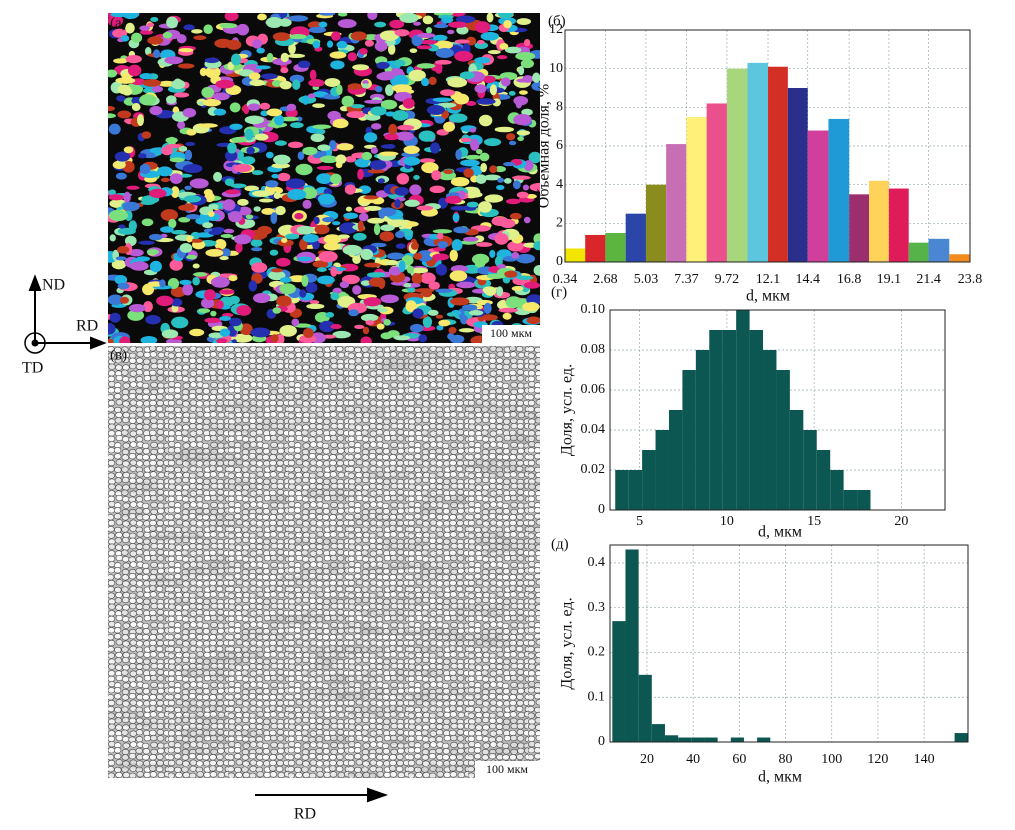 This screenshot has width=1015, height=830. What do you see at coordinates (511, 334) in the screenshot?
I see `scalebar-box` at bounding box center [511, 334].